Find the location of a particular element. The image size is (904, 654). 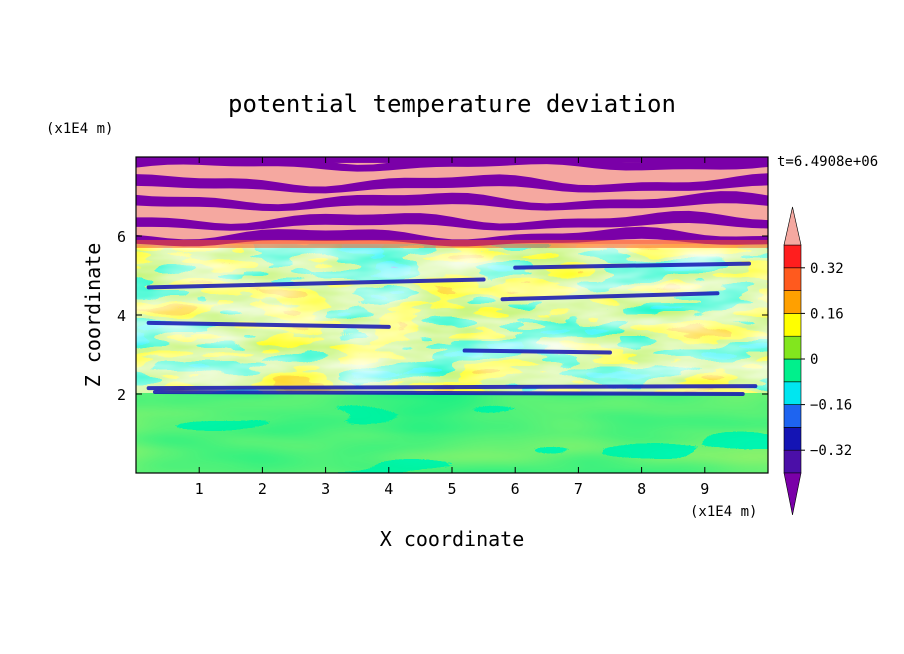

x-axis-label: X coordinate is located at coordinates (452, 539).